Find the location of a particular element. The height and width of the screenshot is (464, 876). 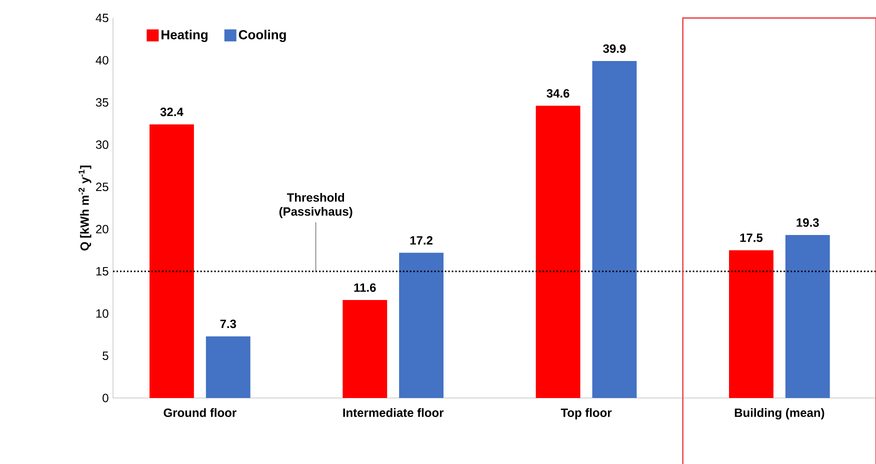

x-tick-label: Top floor is located at coordinates (586, 414).